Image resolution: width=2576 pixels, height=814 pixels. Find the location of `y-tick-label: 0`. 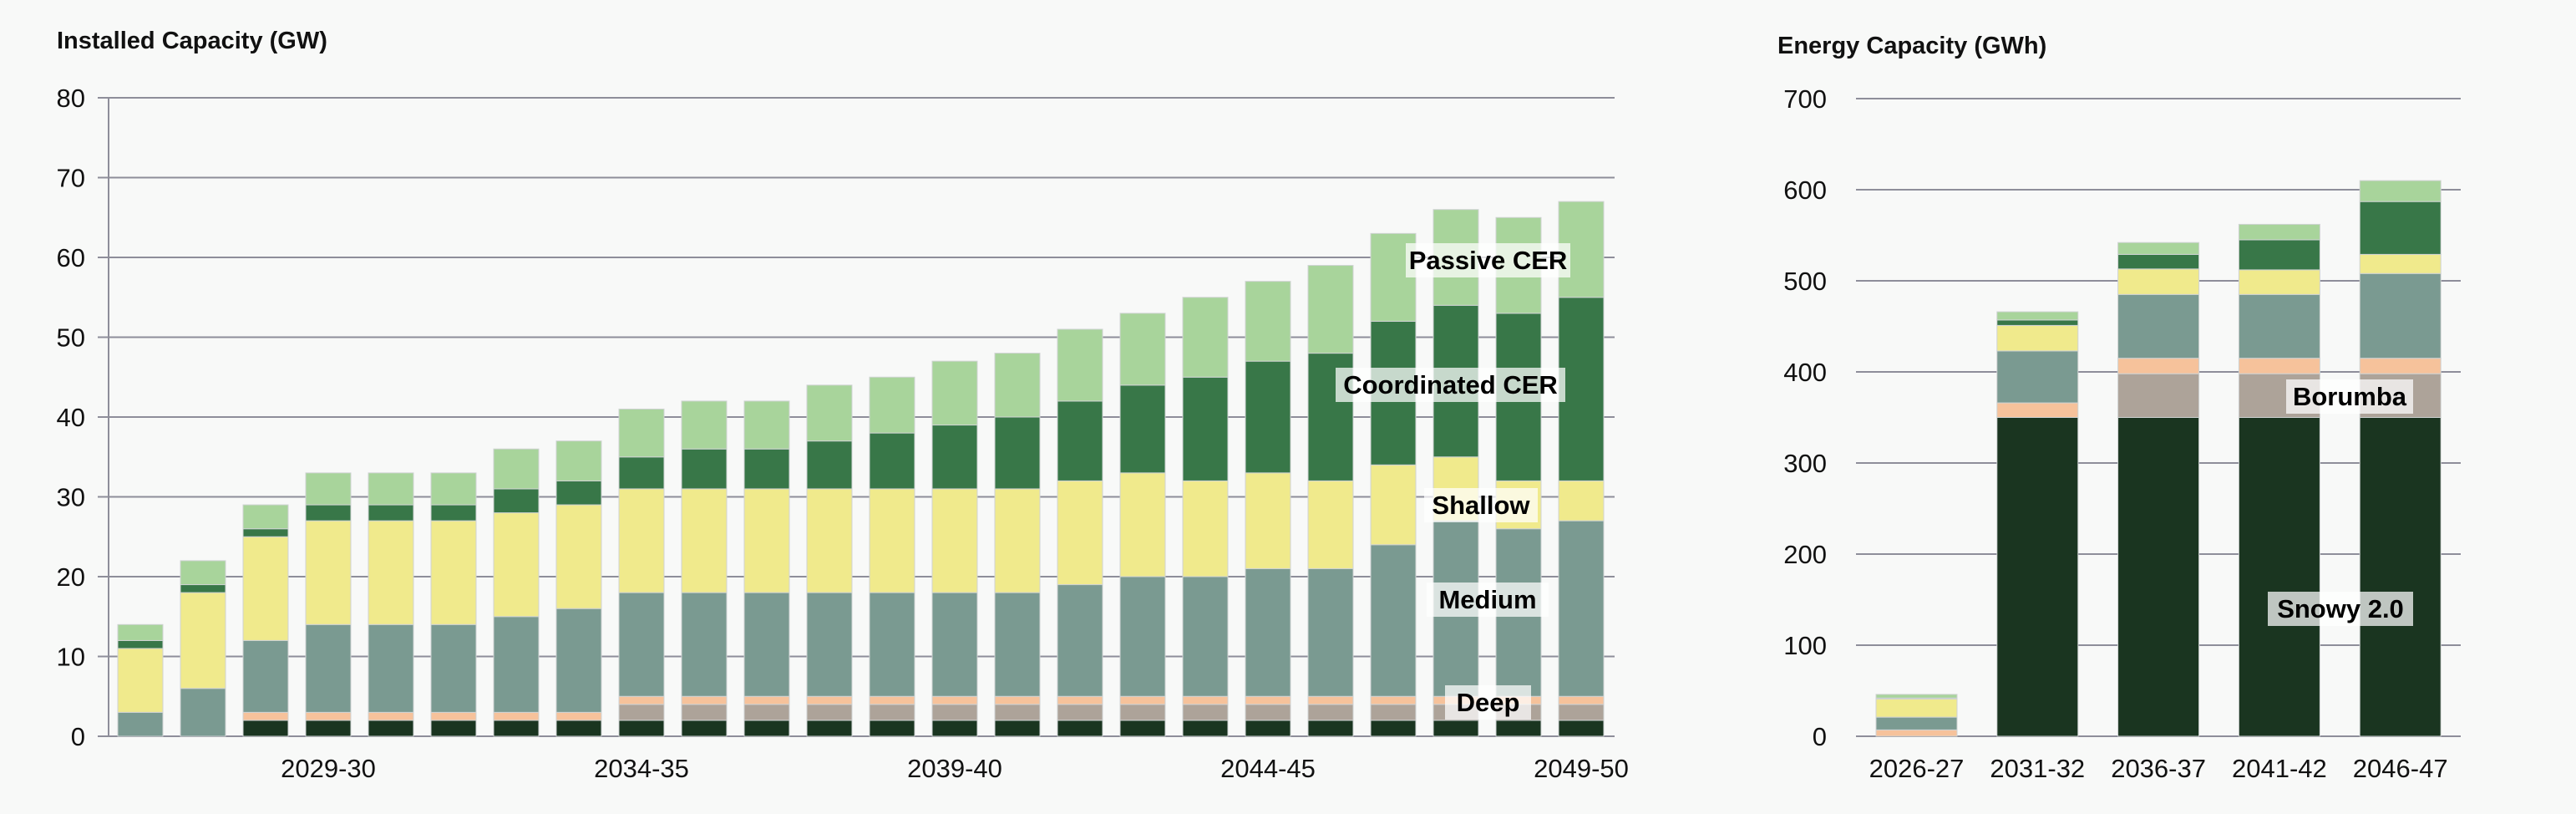

y-tick-label: 0 is located at coordinates (1820, 737).